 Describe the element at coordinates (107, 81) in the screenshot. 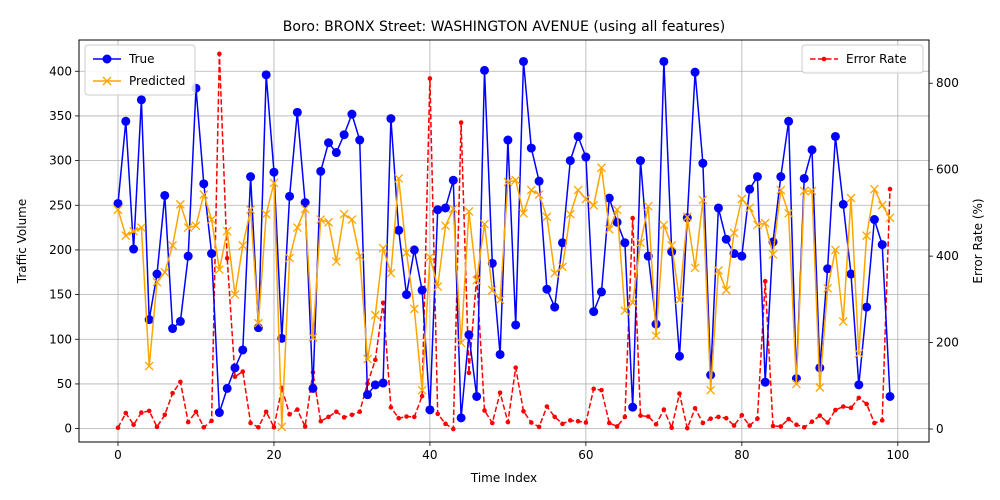

I see `legend-marker-predicted` at that location.